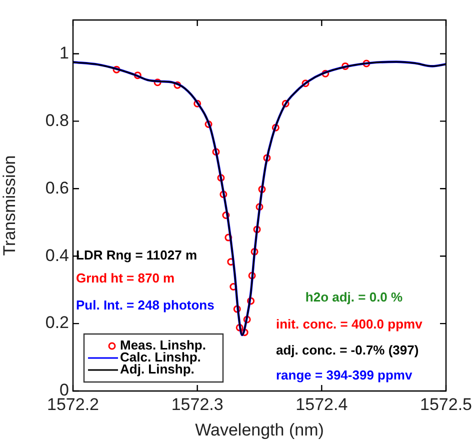 The width and height of the screenshot is (476, 441). Describe the element at coordinates (9, 205) in the screenshot. I see `y-axis-title: Transmission` at that location.